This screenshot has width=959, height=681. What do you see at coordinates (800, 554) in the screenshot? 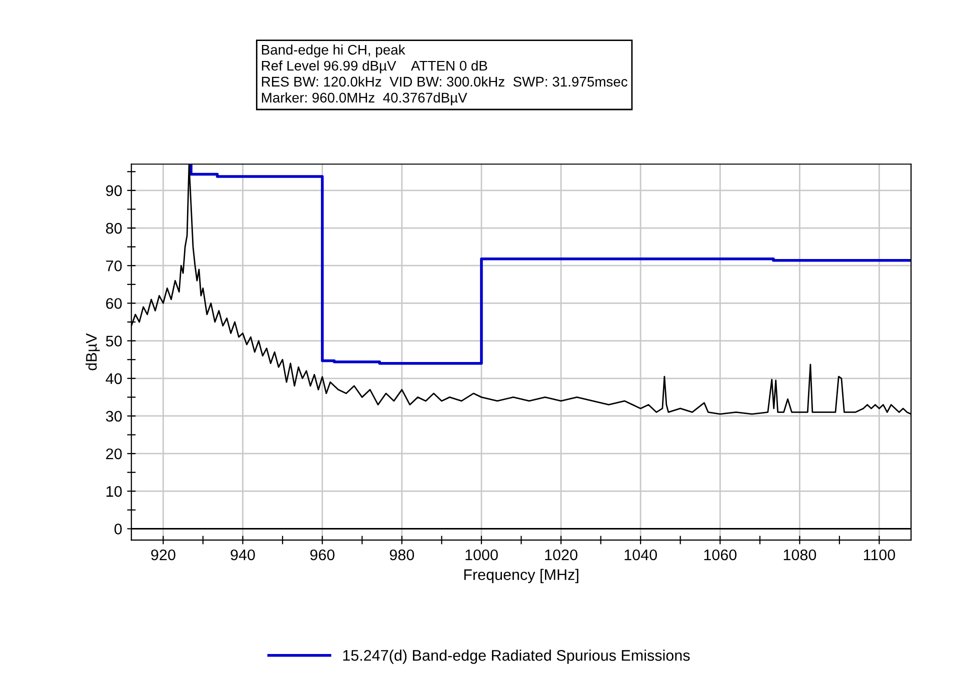
I see `x-tick-label: 1080` at bounding box center [800, 554].